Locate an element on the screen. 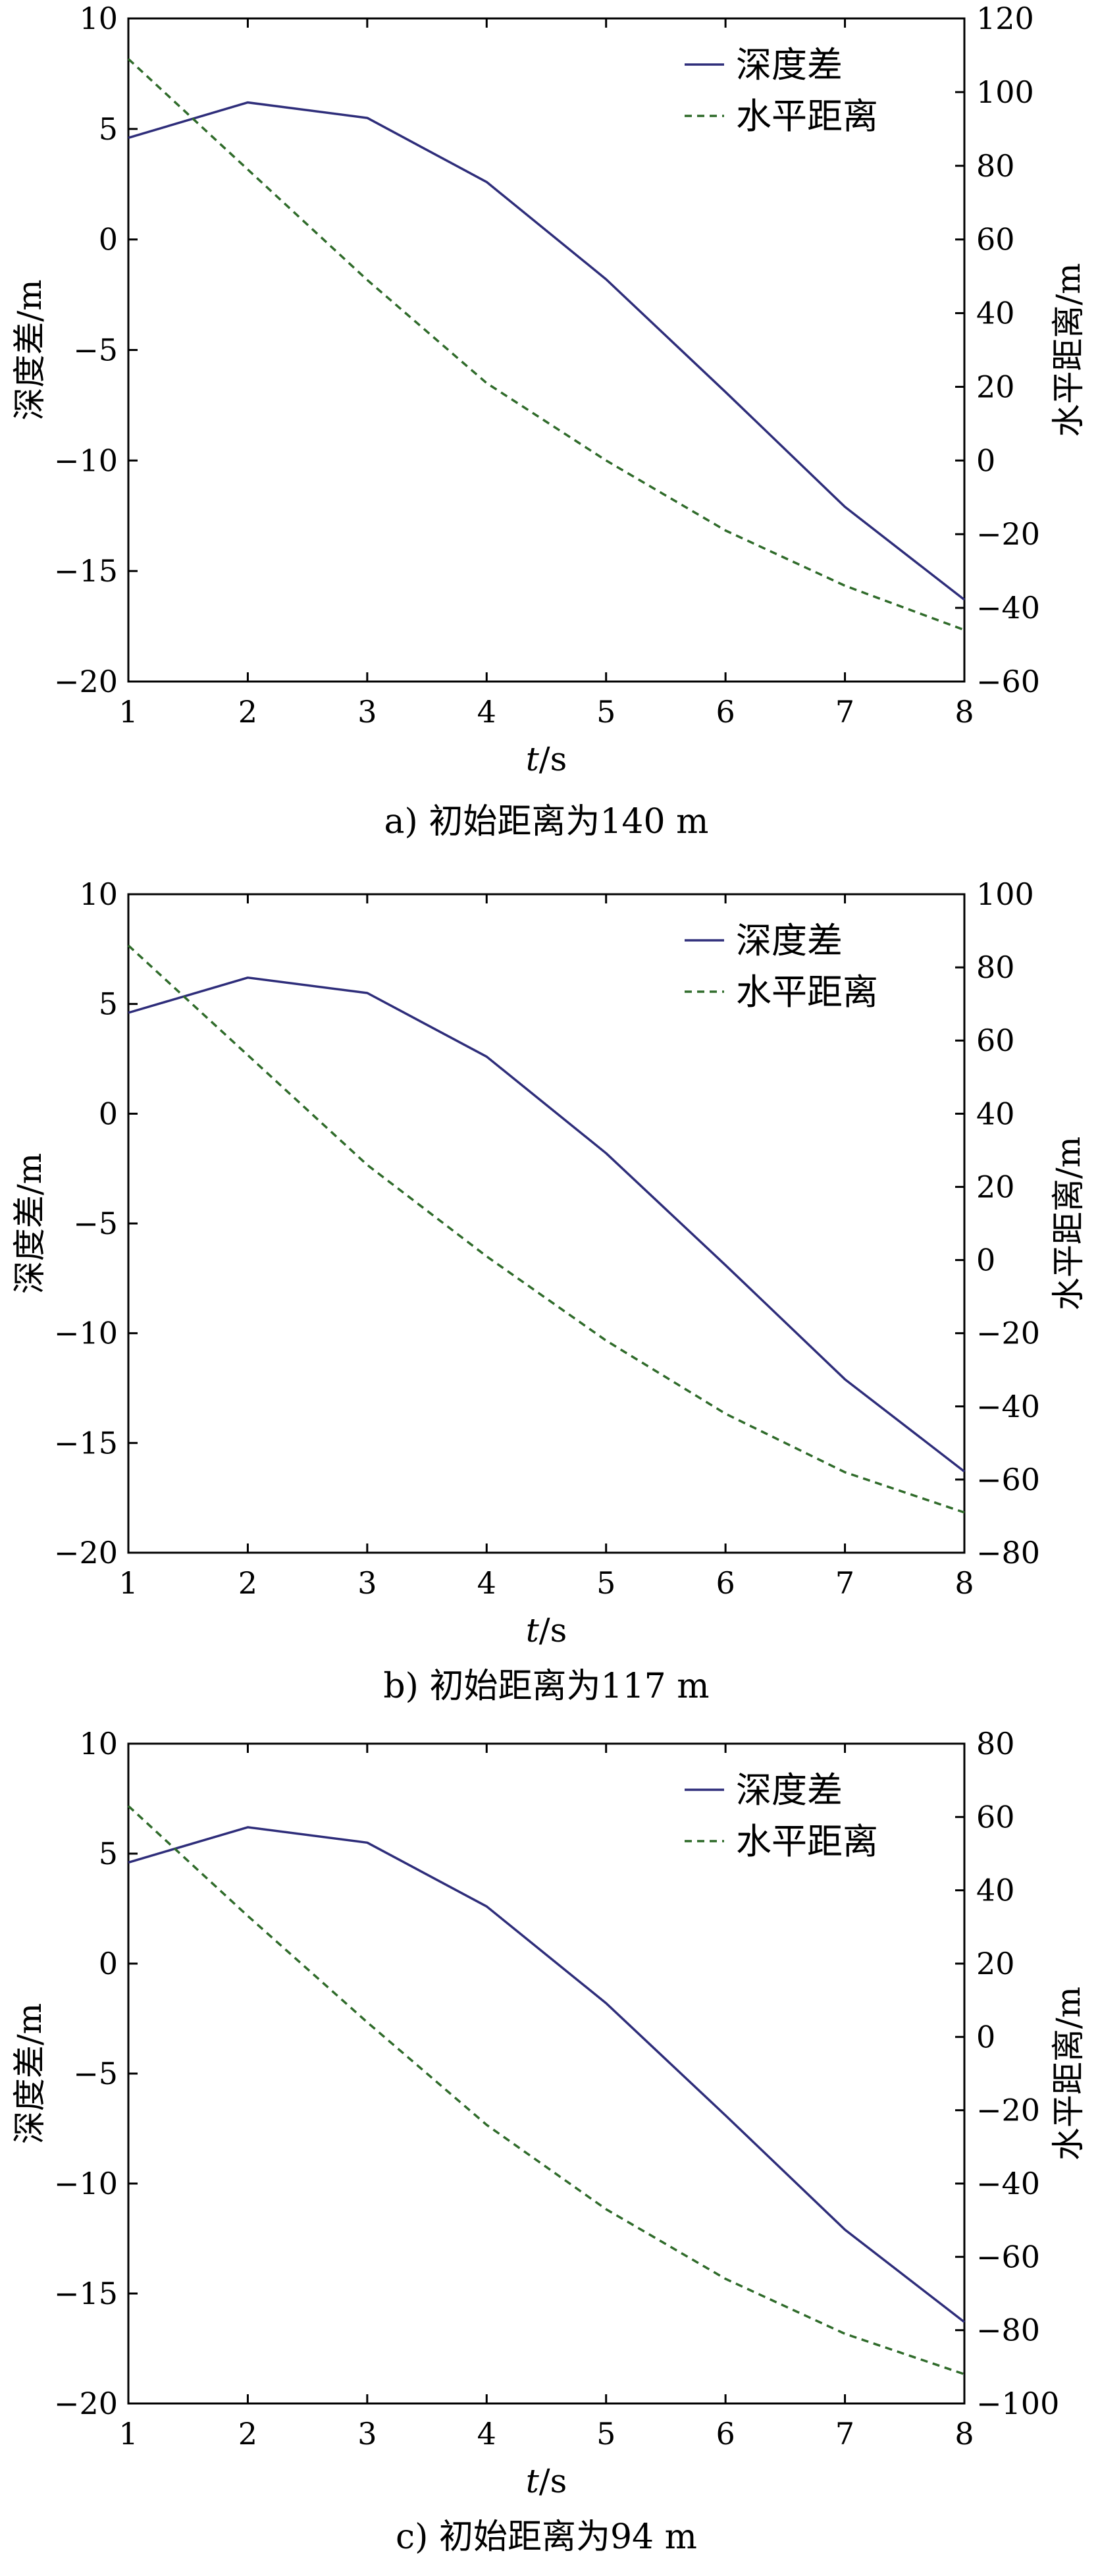 The height and width of the screenshot is (2576, 1098). x-tick-label: 6 is located at coordinates (725, 1583).